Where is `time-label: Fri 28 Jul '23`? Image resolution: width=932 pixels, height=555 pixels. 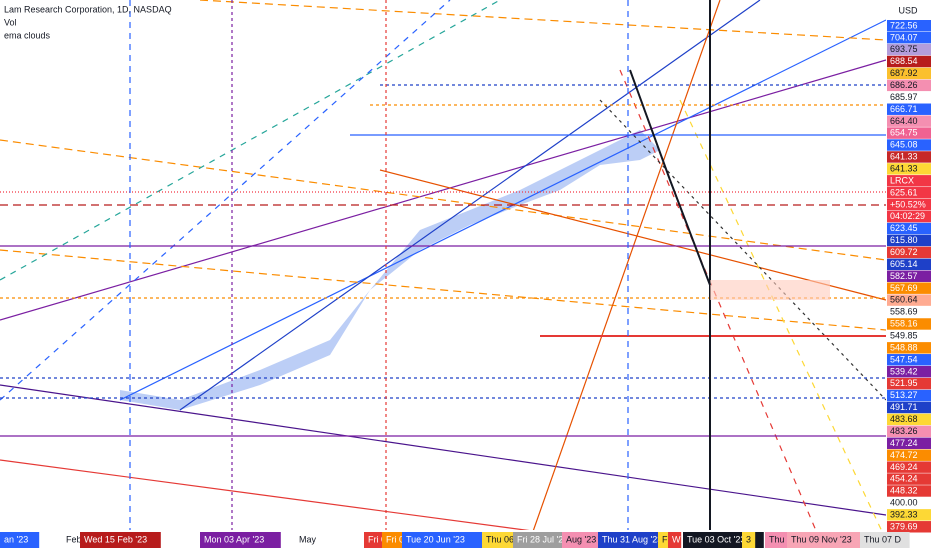 time-label: Fri 28 Jul '23 is located at coordinates (542, 539).